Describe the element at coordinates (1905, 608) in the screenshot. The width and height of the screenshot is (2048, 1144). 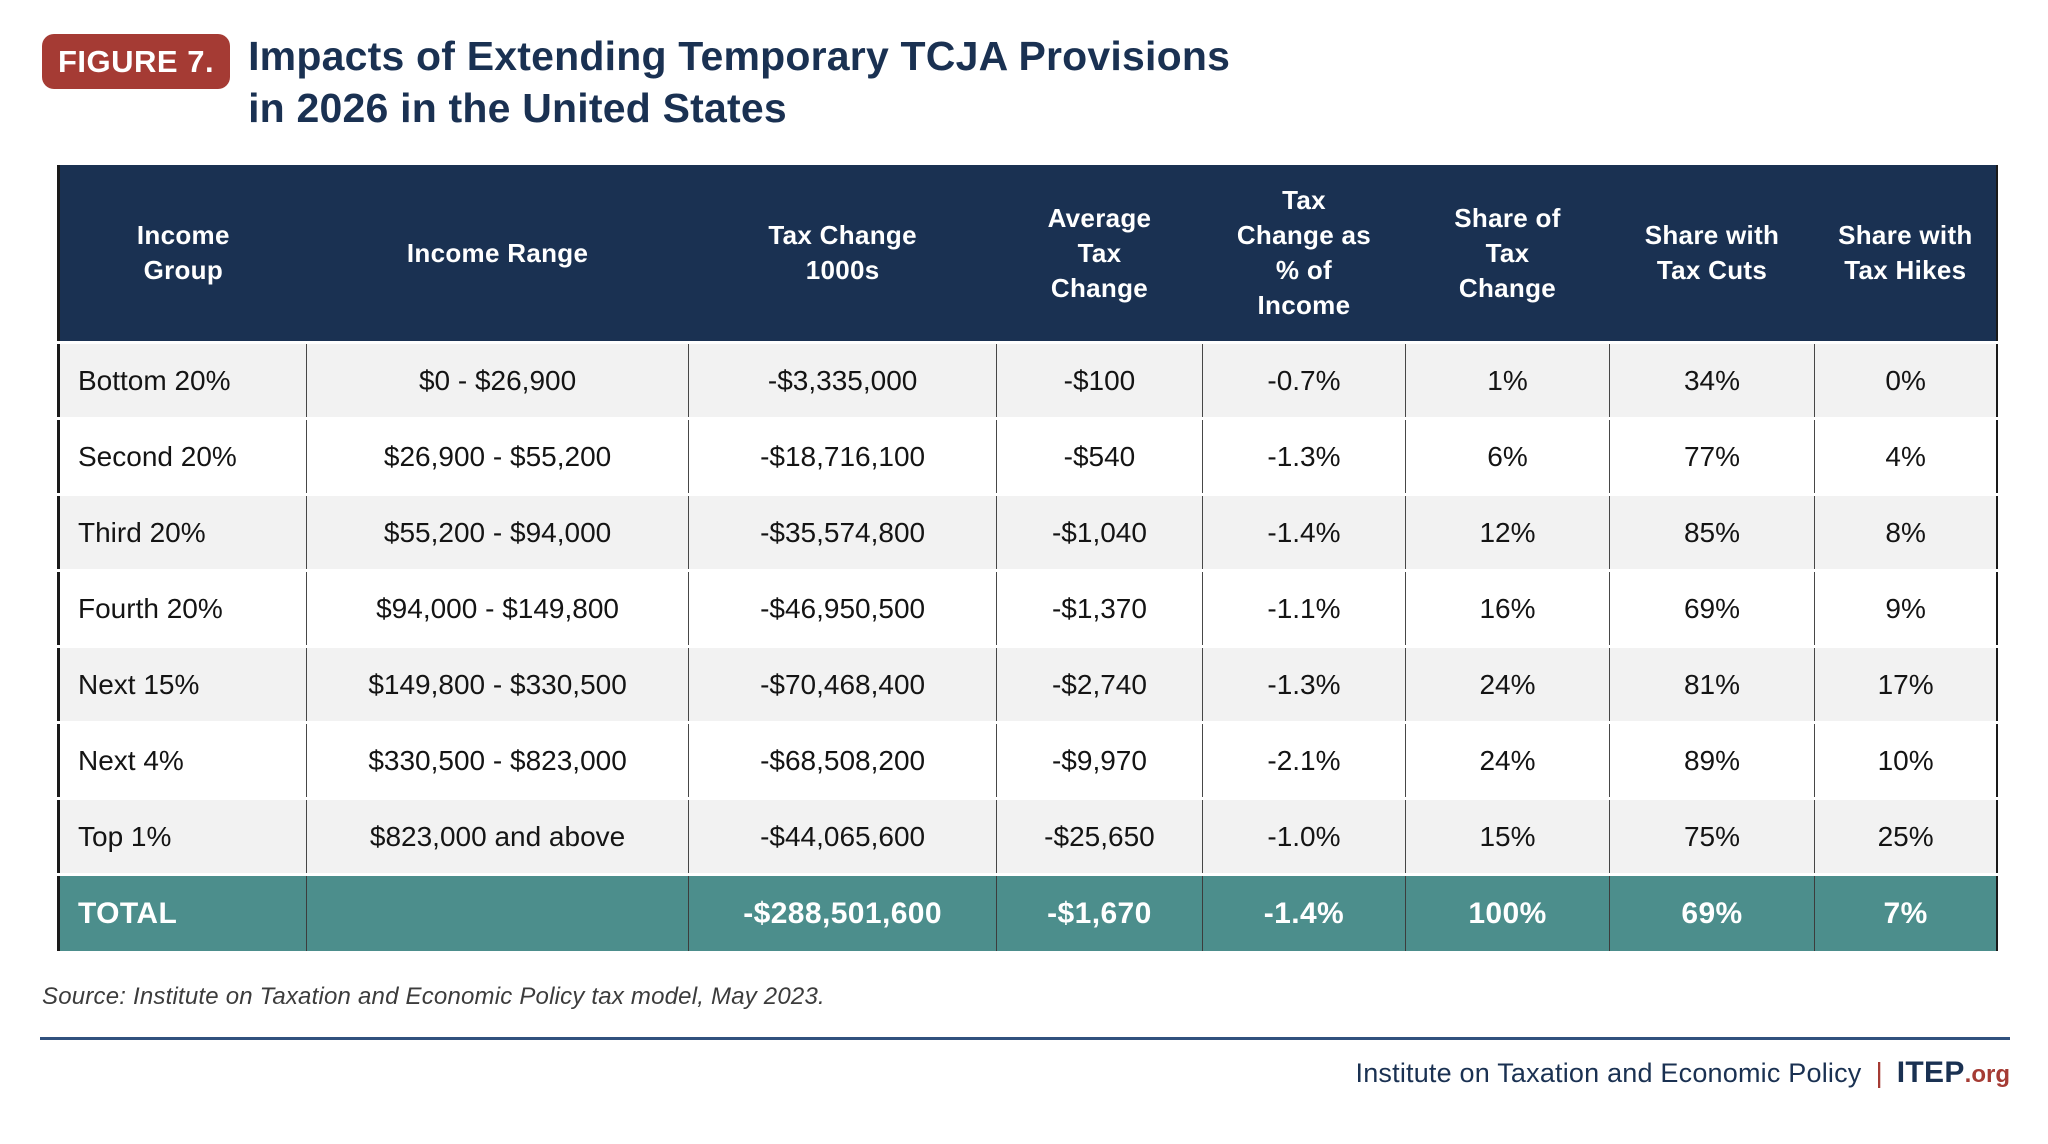
I see `table-cell: 9%` at that location.